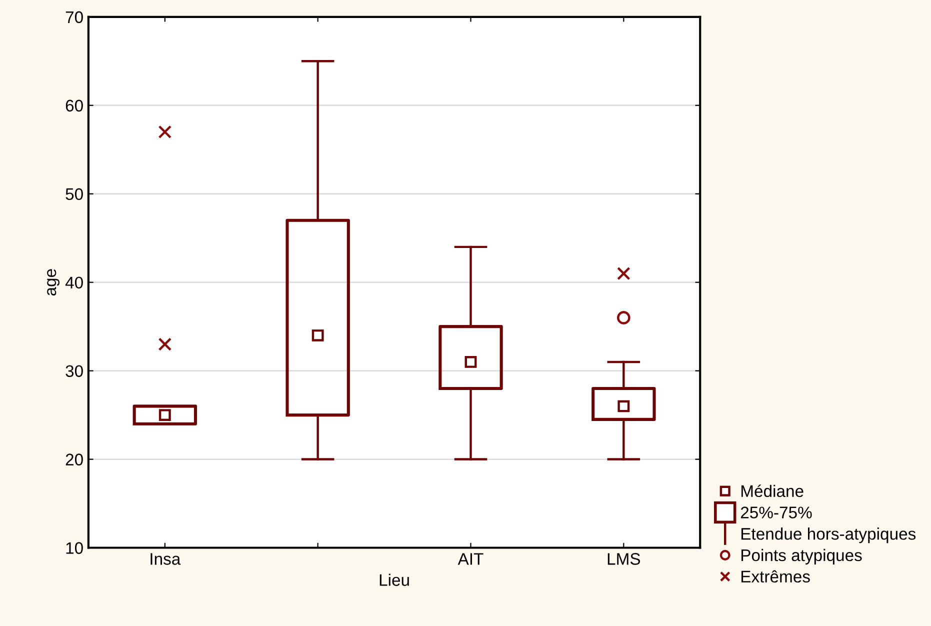 The width and height of the screenshot is (931, 626). I want to click on legend-label: Extrêmes, so click(775, 576).